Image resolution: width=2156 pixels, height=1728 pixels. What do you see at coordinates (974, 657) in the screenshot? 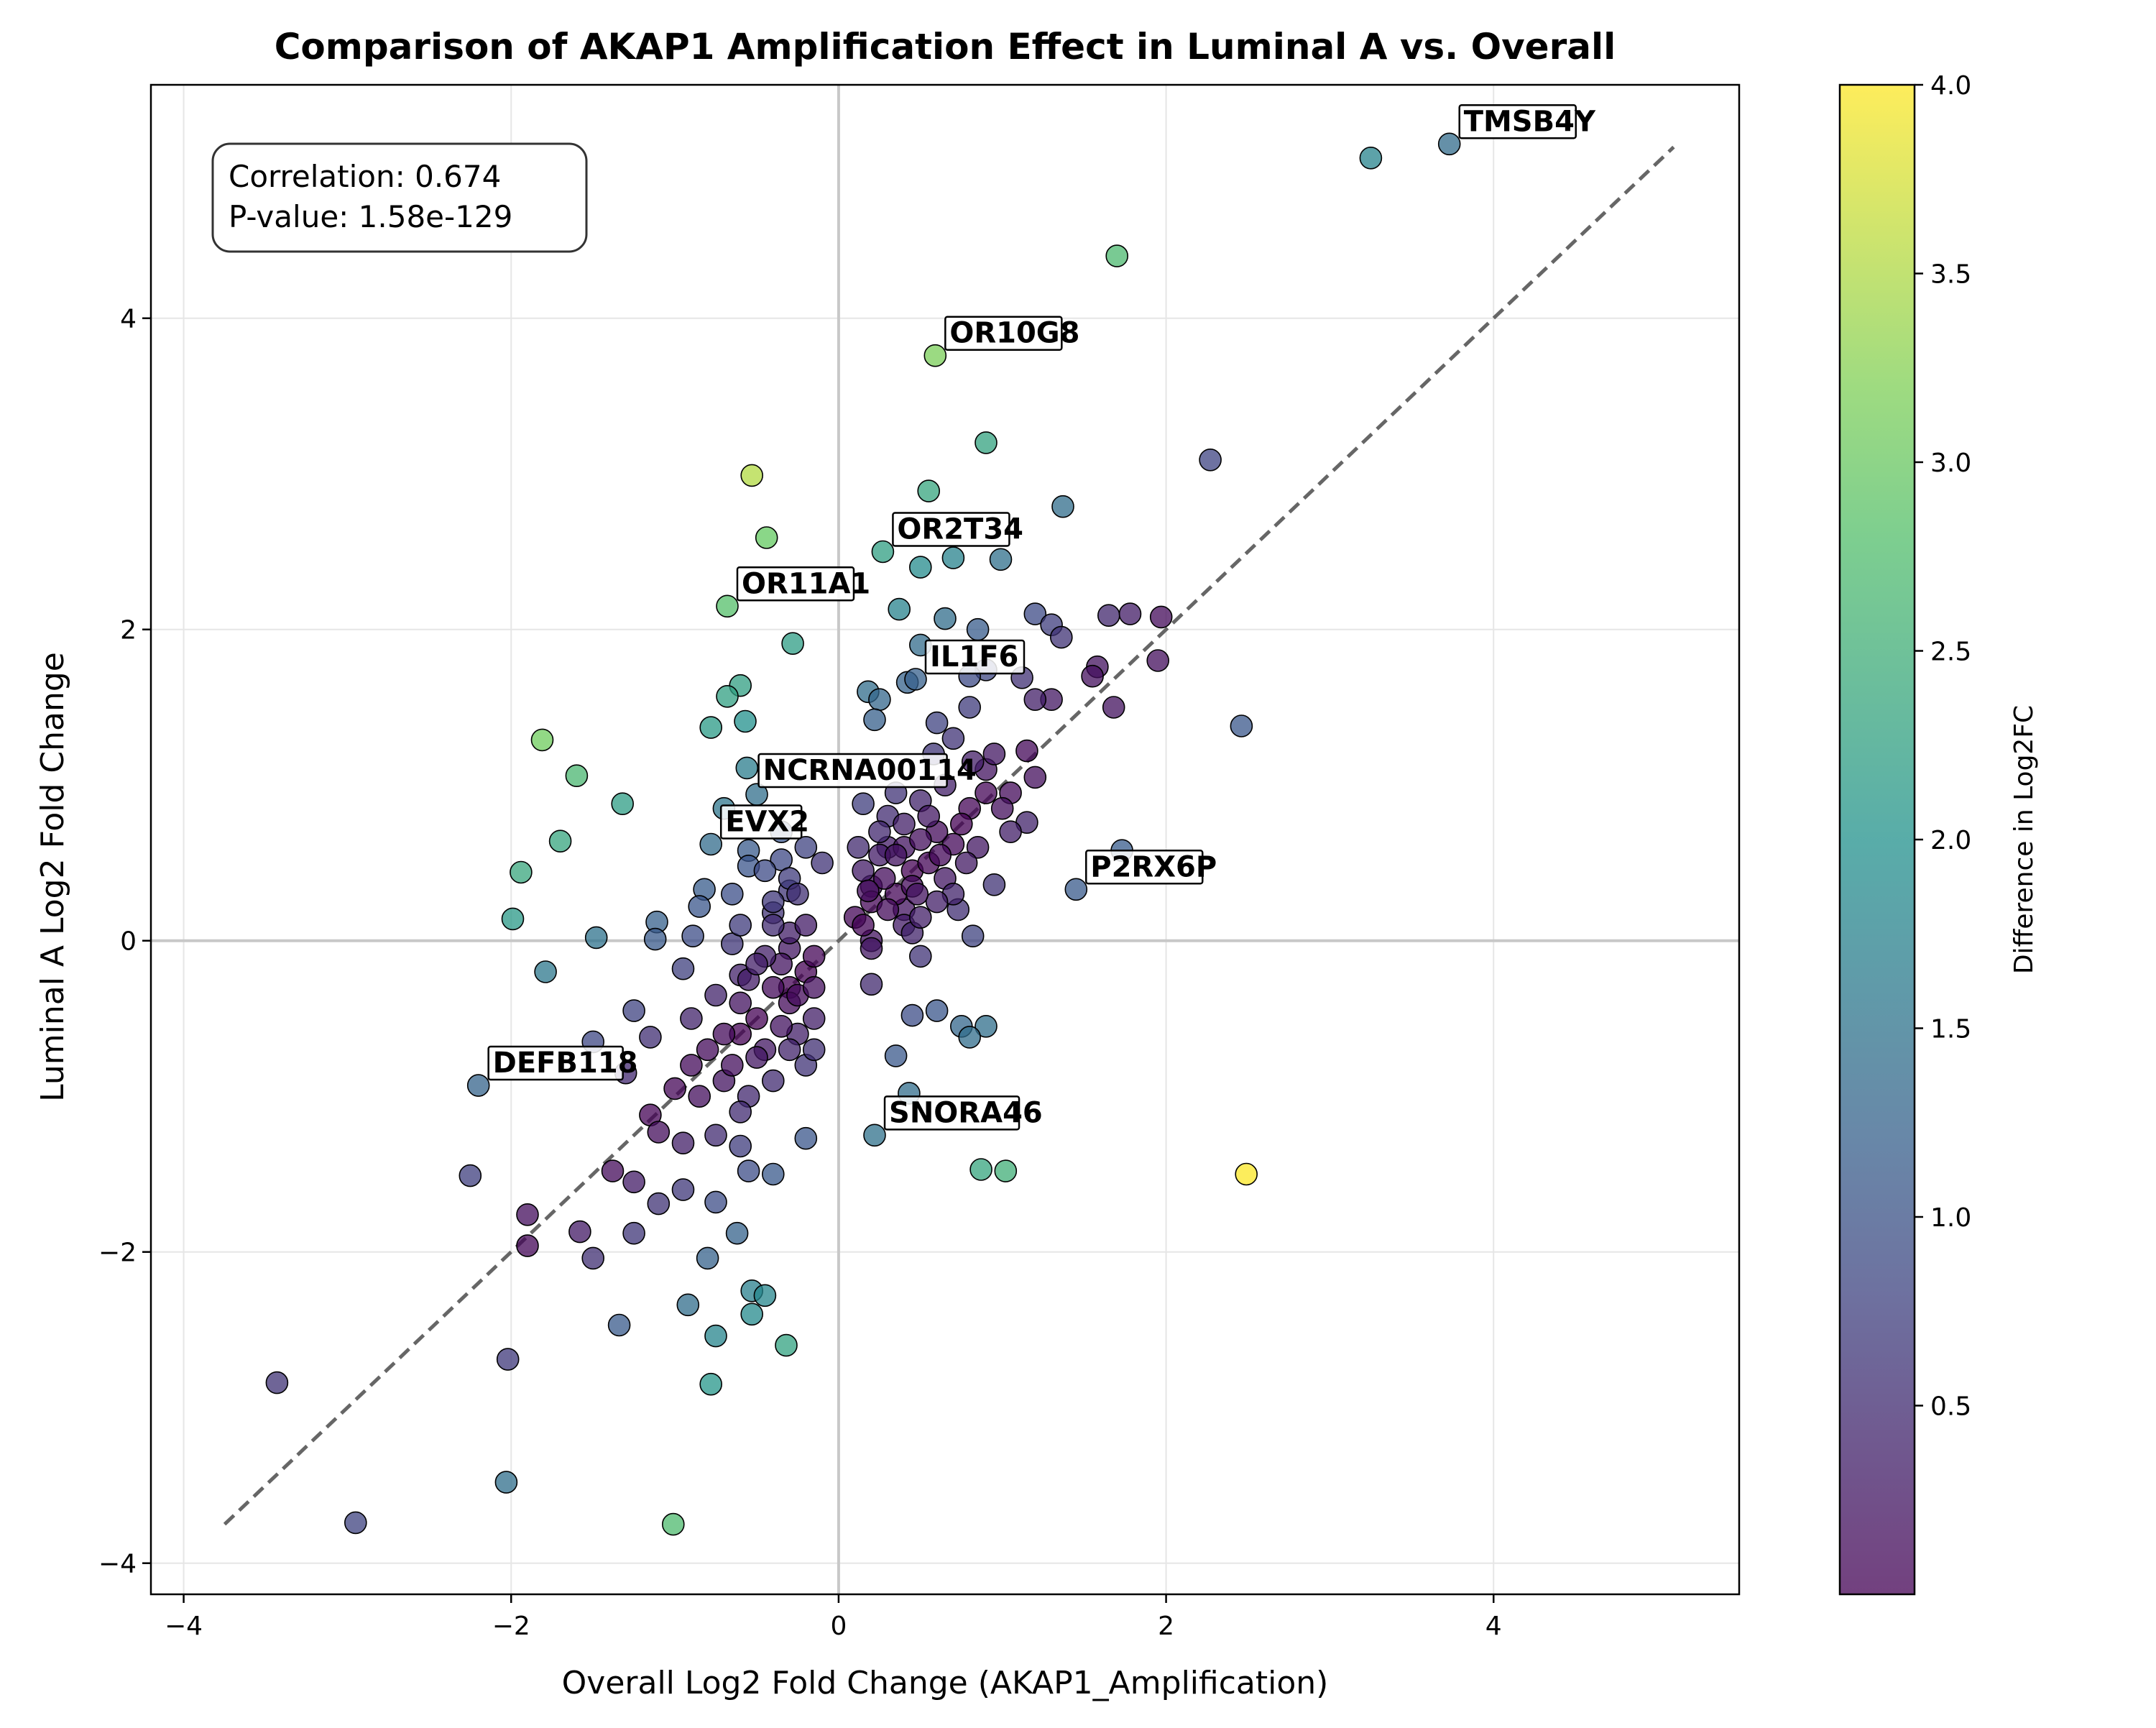
I see `gene-label: IL1F6` at bounding box center [974, 657].